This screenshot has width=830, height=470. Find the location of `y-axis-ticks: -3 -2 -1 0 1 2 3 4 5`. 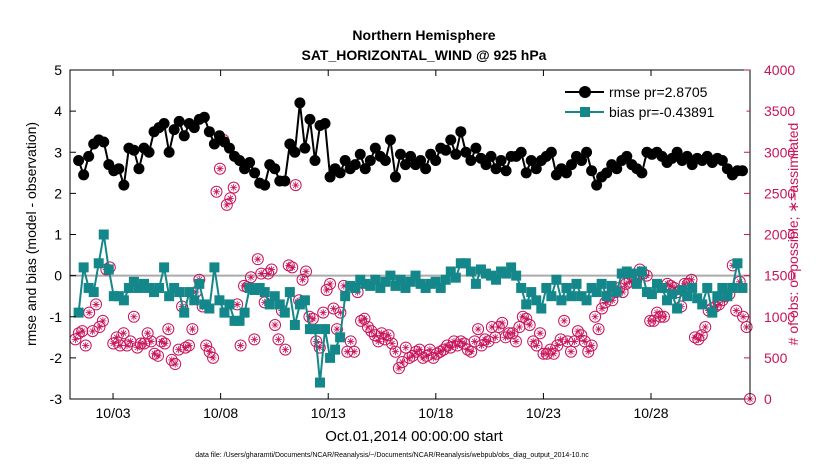

y-axis-ticks: -3 -2 -1 0 1 2 3 4 5 is located at coordinates (63, 234).